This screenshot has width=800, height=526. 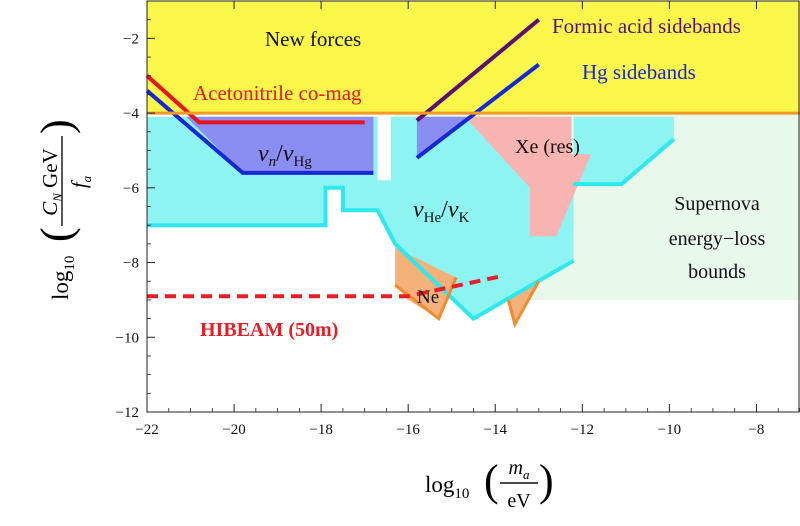 I want to click on line-hg-sidebands-left, so click(x=259, y=132).